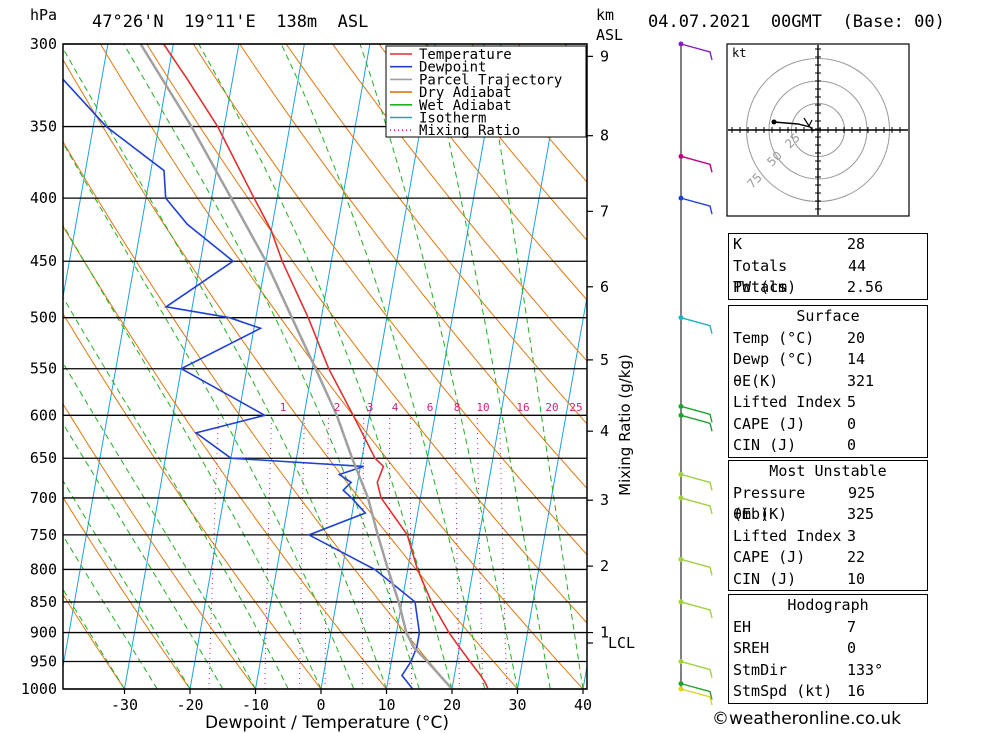 Image resolution: width=1000 pixels, height=733 pixels. Describe the element at coordinates (681, 318) in the screenshot. I see `wind-barb-dot` at that location.